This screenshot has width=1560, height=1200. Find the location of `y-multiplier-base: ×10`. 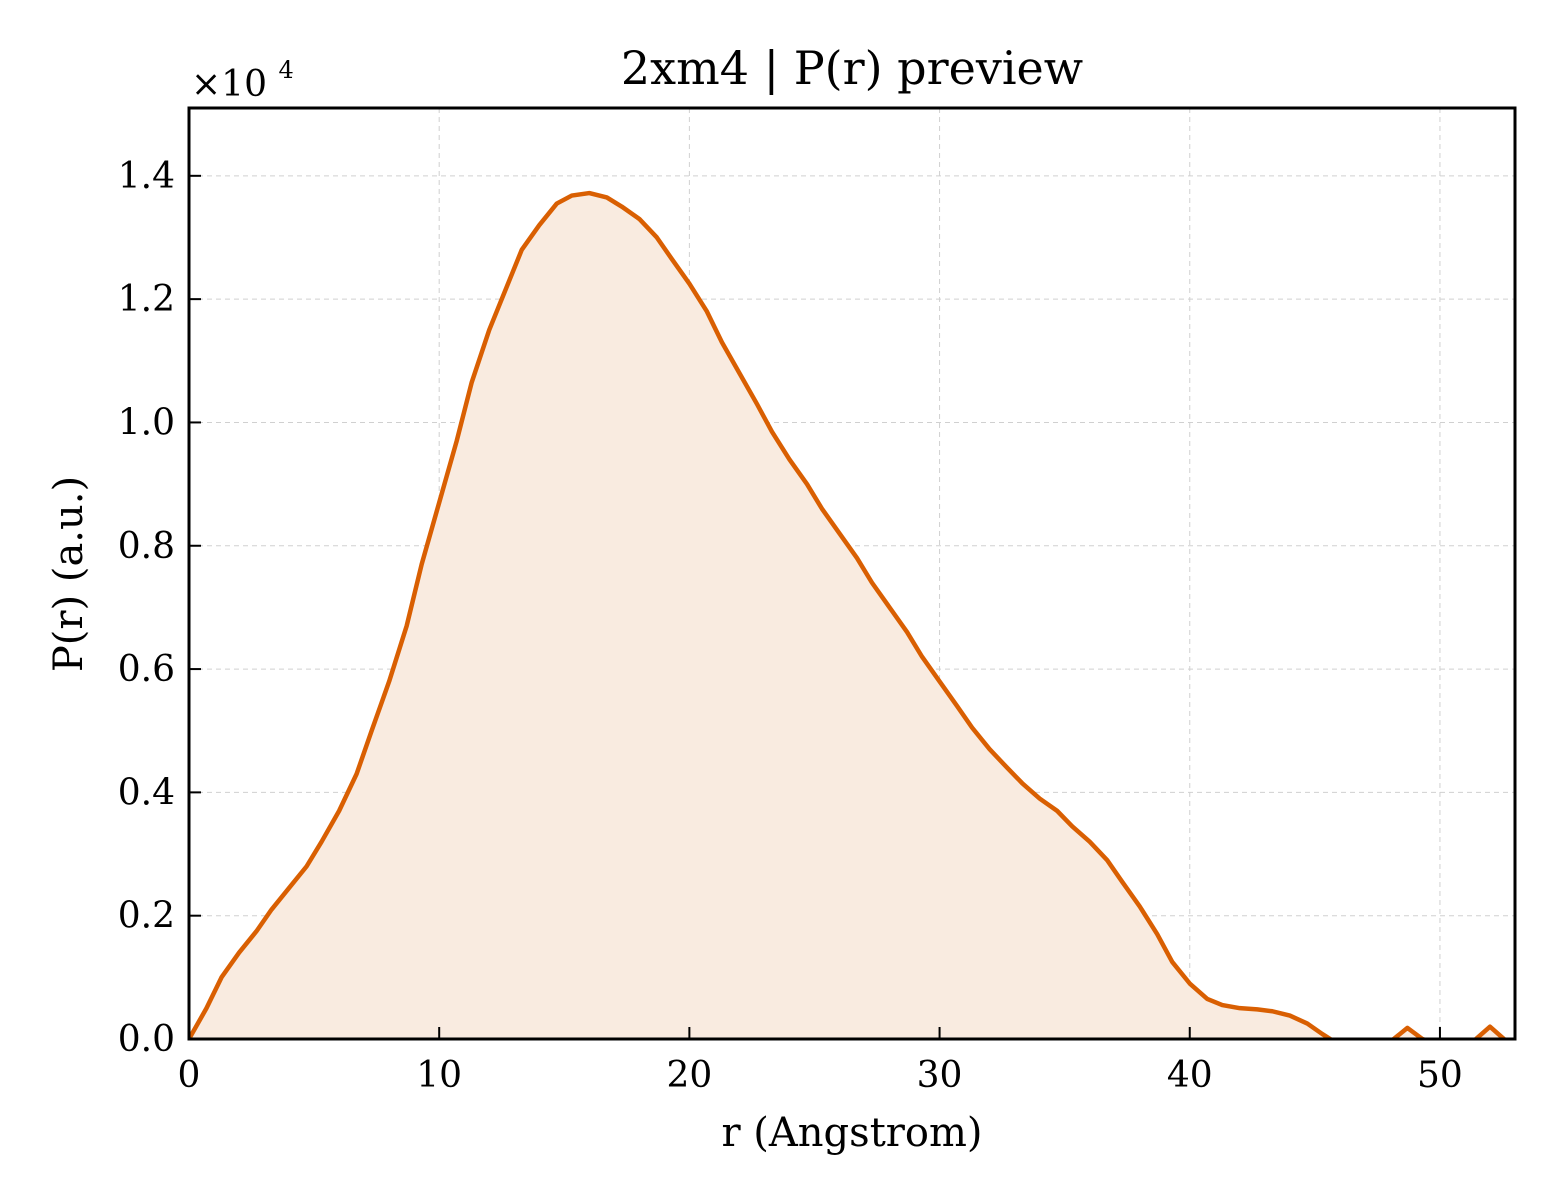

y-multiplier-base: ×10 is located at coordinates (229, 84).